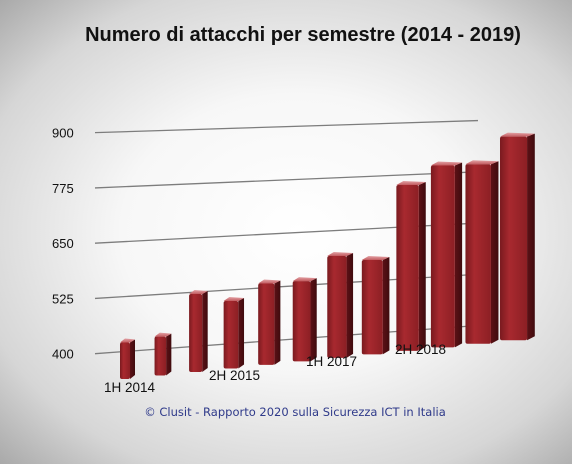 Image resolution: width=572 pixels, height=464 pixels. Describe the element at coordinates (63, 298) in the screenshot. I see `y-tick-label: 525` at that location.